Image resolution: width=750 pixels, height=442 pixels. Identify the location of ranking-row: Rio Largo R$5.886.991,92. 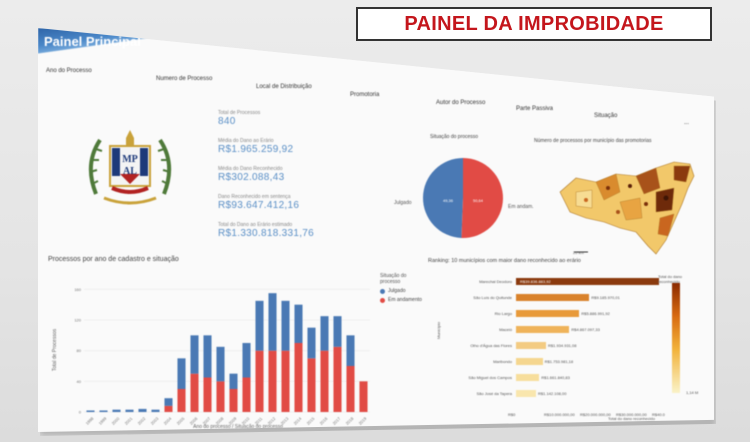
(571, 313).